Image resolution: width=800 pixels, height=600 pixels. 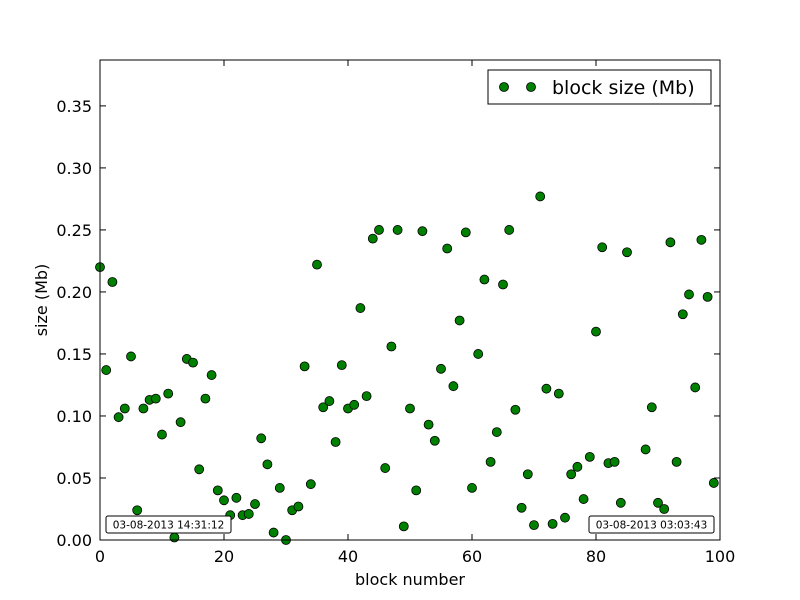 What do you see at coordinates (596, 556) in the screenshot?
I see `x-tick-label: 80` at bounding box center [596, 556].